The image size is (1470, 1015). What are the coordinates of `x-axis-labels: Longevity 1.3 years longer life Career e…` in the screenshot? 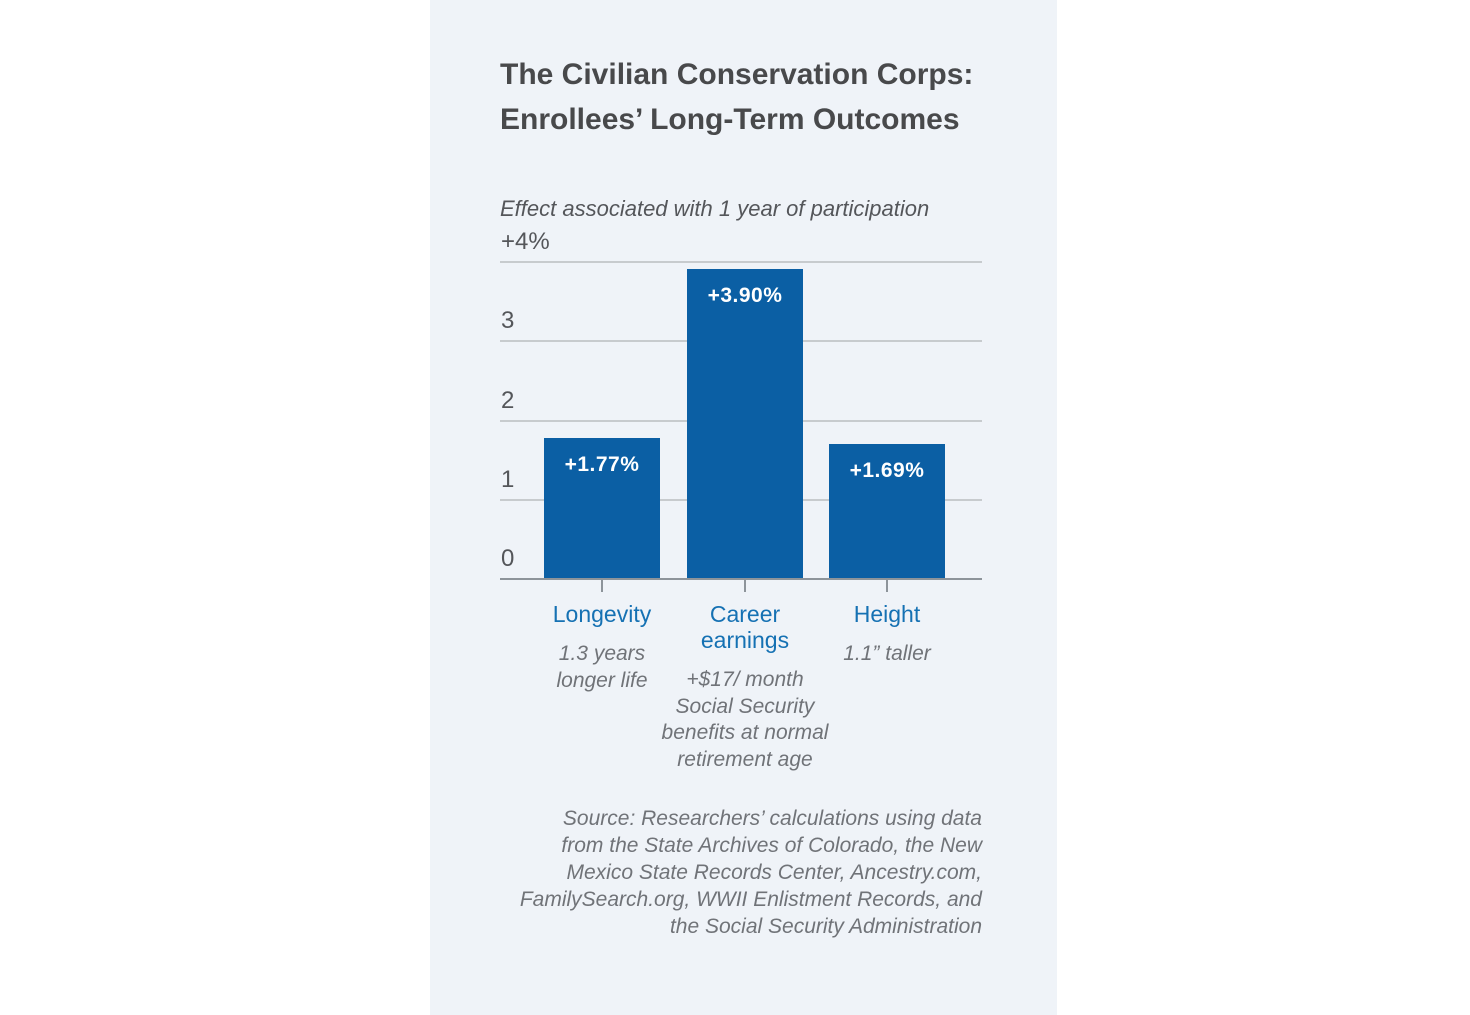 It's located at (741, 680).